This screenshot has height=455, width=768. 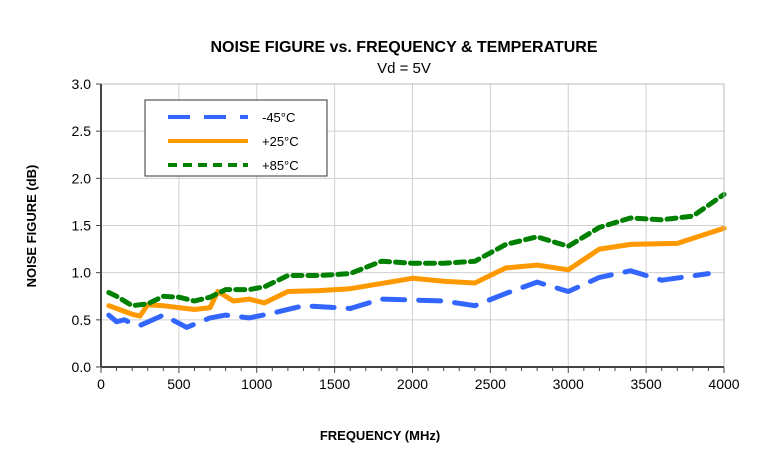 What do you see at coordinates (82, 320) in the screenshot?
I see `y-tick-label: 0.5` at bounding box center [82, 320].